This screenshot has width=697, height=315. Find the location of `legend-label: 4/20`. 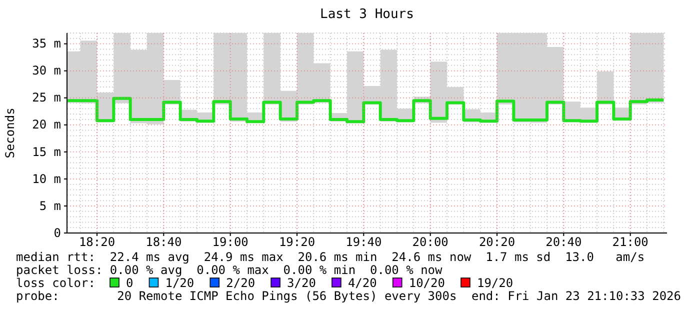

legend-label: 4/20 is located at coordinates (362, 283).